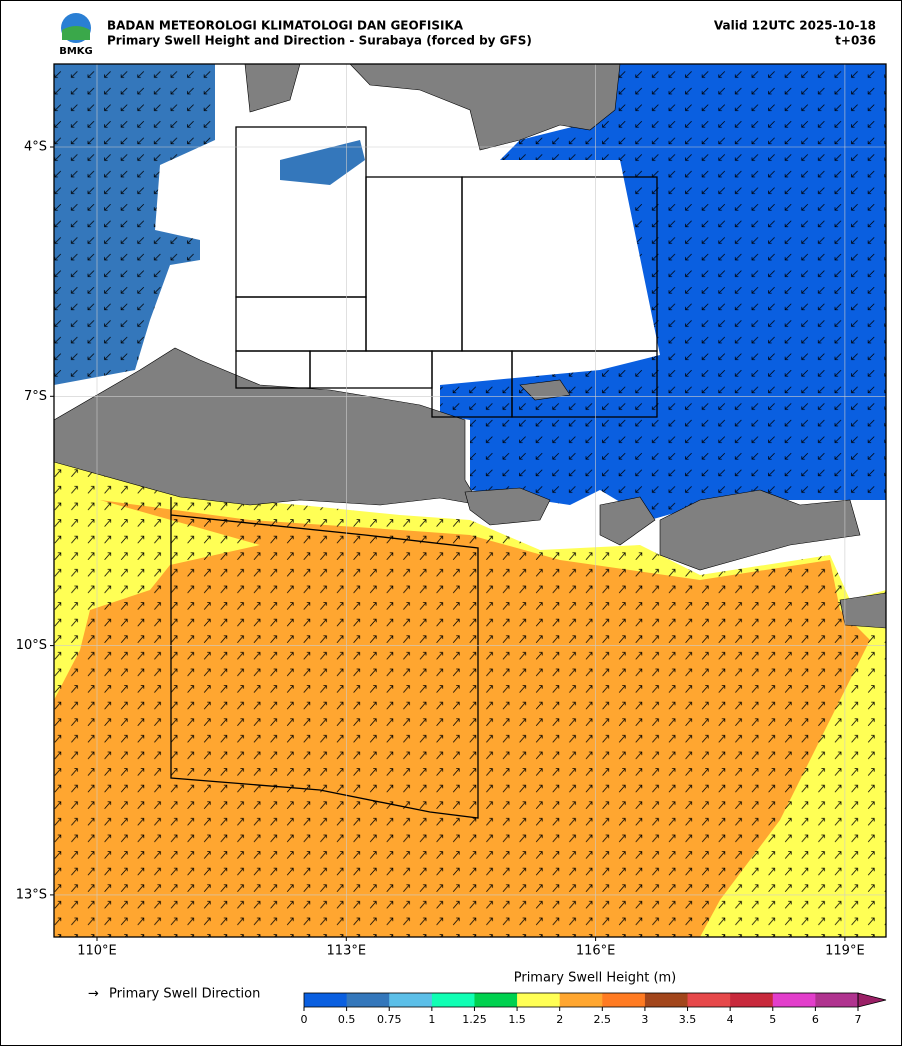 The image size is (902, 1050). What do you see at coordinates (595, 978) in the screenshot?
I see `colorbar-title: Primary Swell Height (m)` at bounding box center [595, 978].